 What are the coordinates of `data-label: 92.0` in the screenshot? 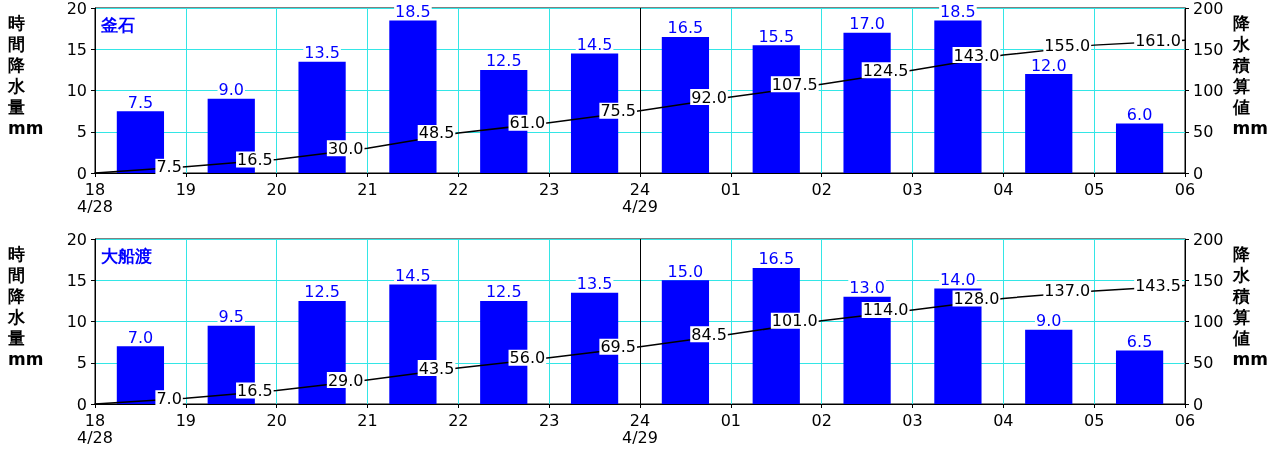 It's located at (709, 97).